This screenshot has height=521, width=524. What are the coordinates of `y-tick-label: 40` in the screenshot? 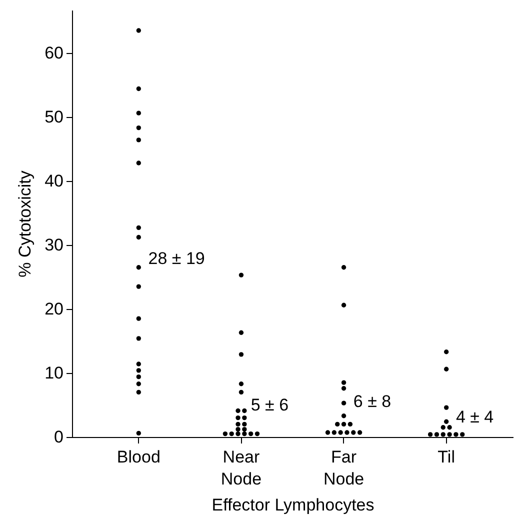 It's located at (54, 180).